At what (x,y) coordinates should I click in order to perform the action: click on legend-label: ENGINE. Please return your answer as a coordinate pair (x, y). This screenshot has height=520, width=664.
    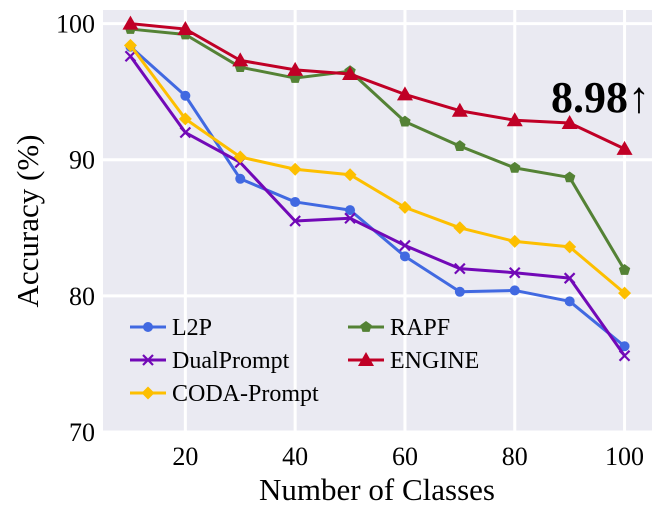
    Looking at the image, I should click on (434, 361).